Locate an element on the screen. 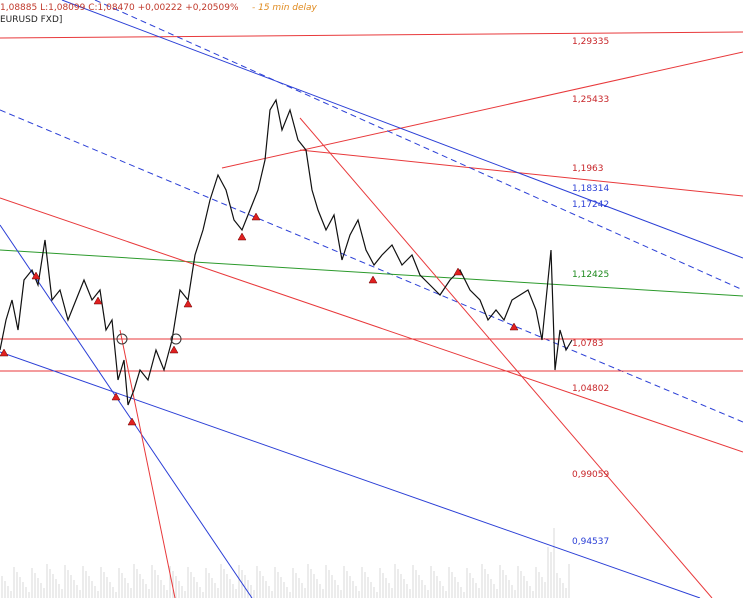  level-label: 1,1963 is located at coordinates (588, 169).